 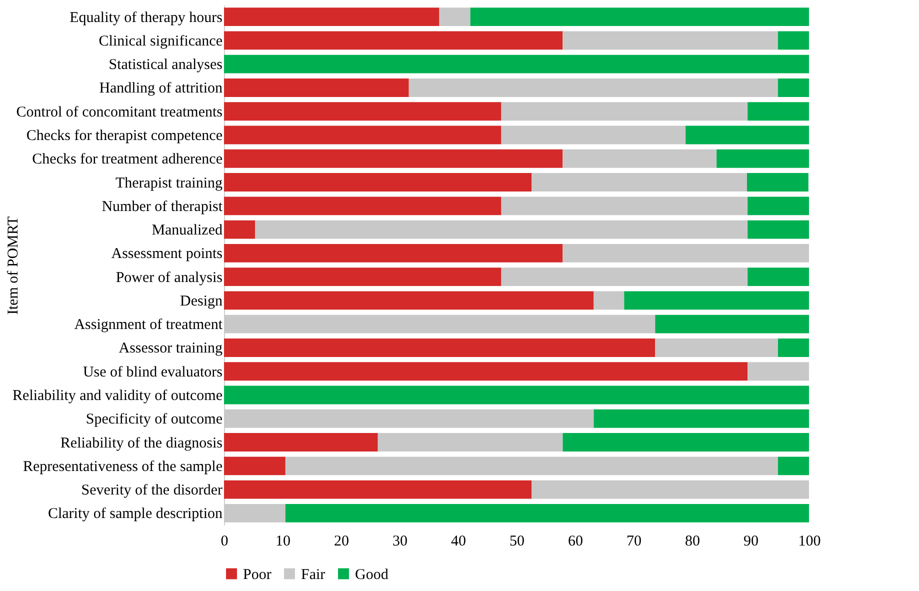 I want to click on y-tick-label: Statistical analyses, so click(x=165, y=65).